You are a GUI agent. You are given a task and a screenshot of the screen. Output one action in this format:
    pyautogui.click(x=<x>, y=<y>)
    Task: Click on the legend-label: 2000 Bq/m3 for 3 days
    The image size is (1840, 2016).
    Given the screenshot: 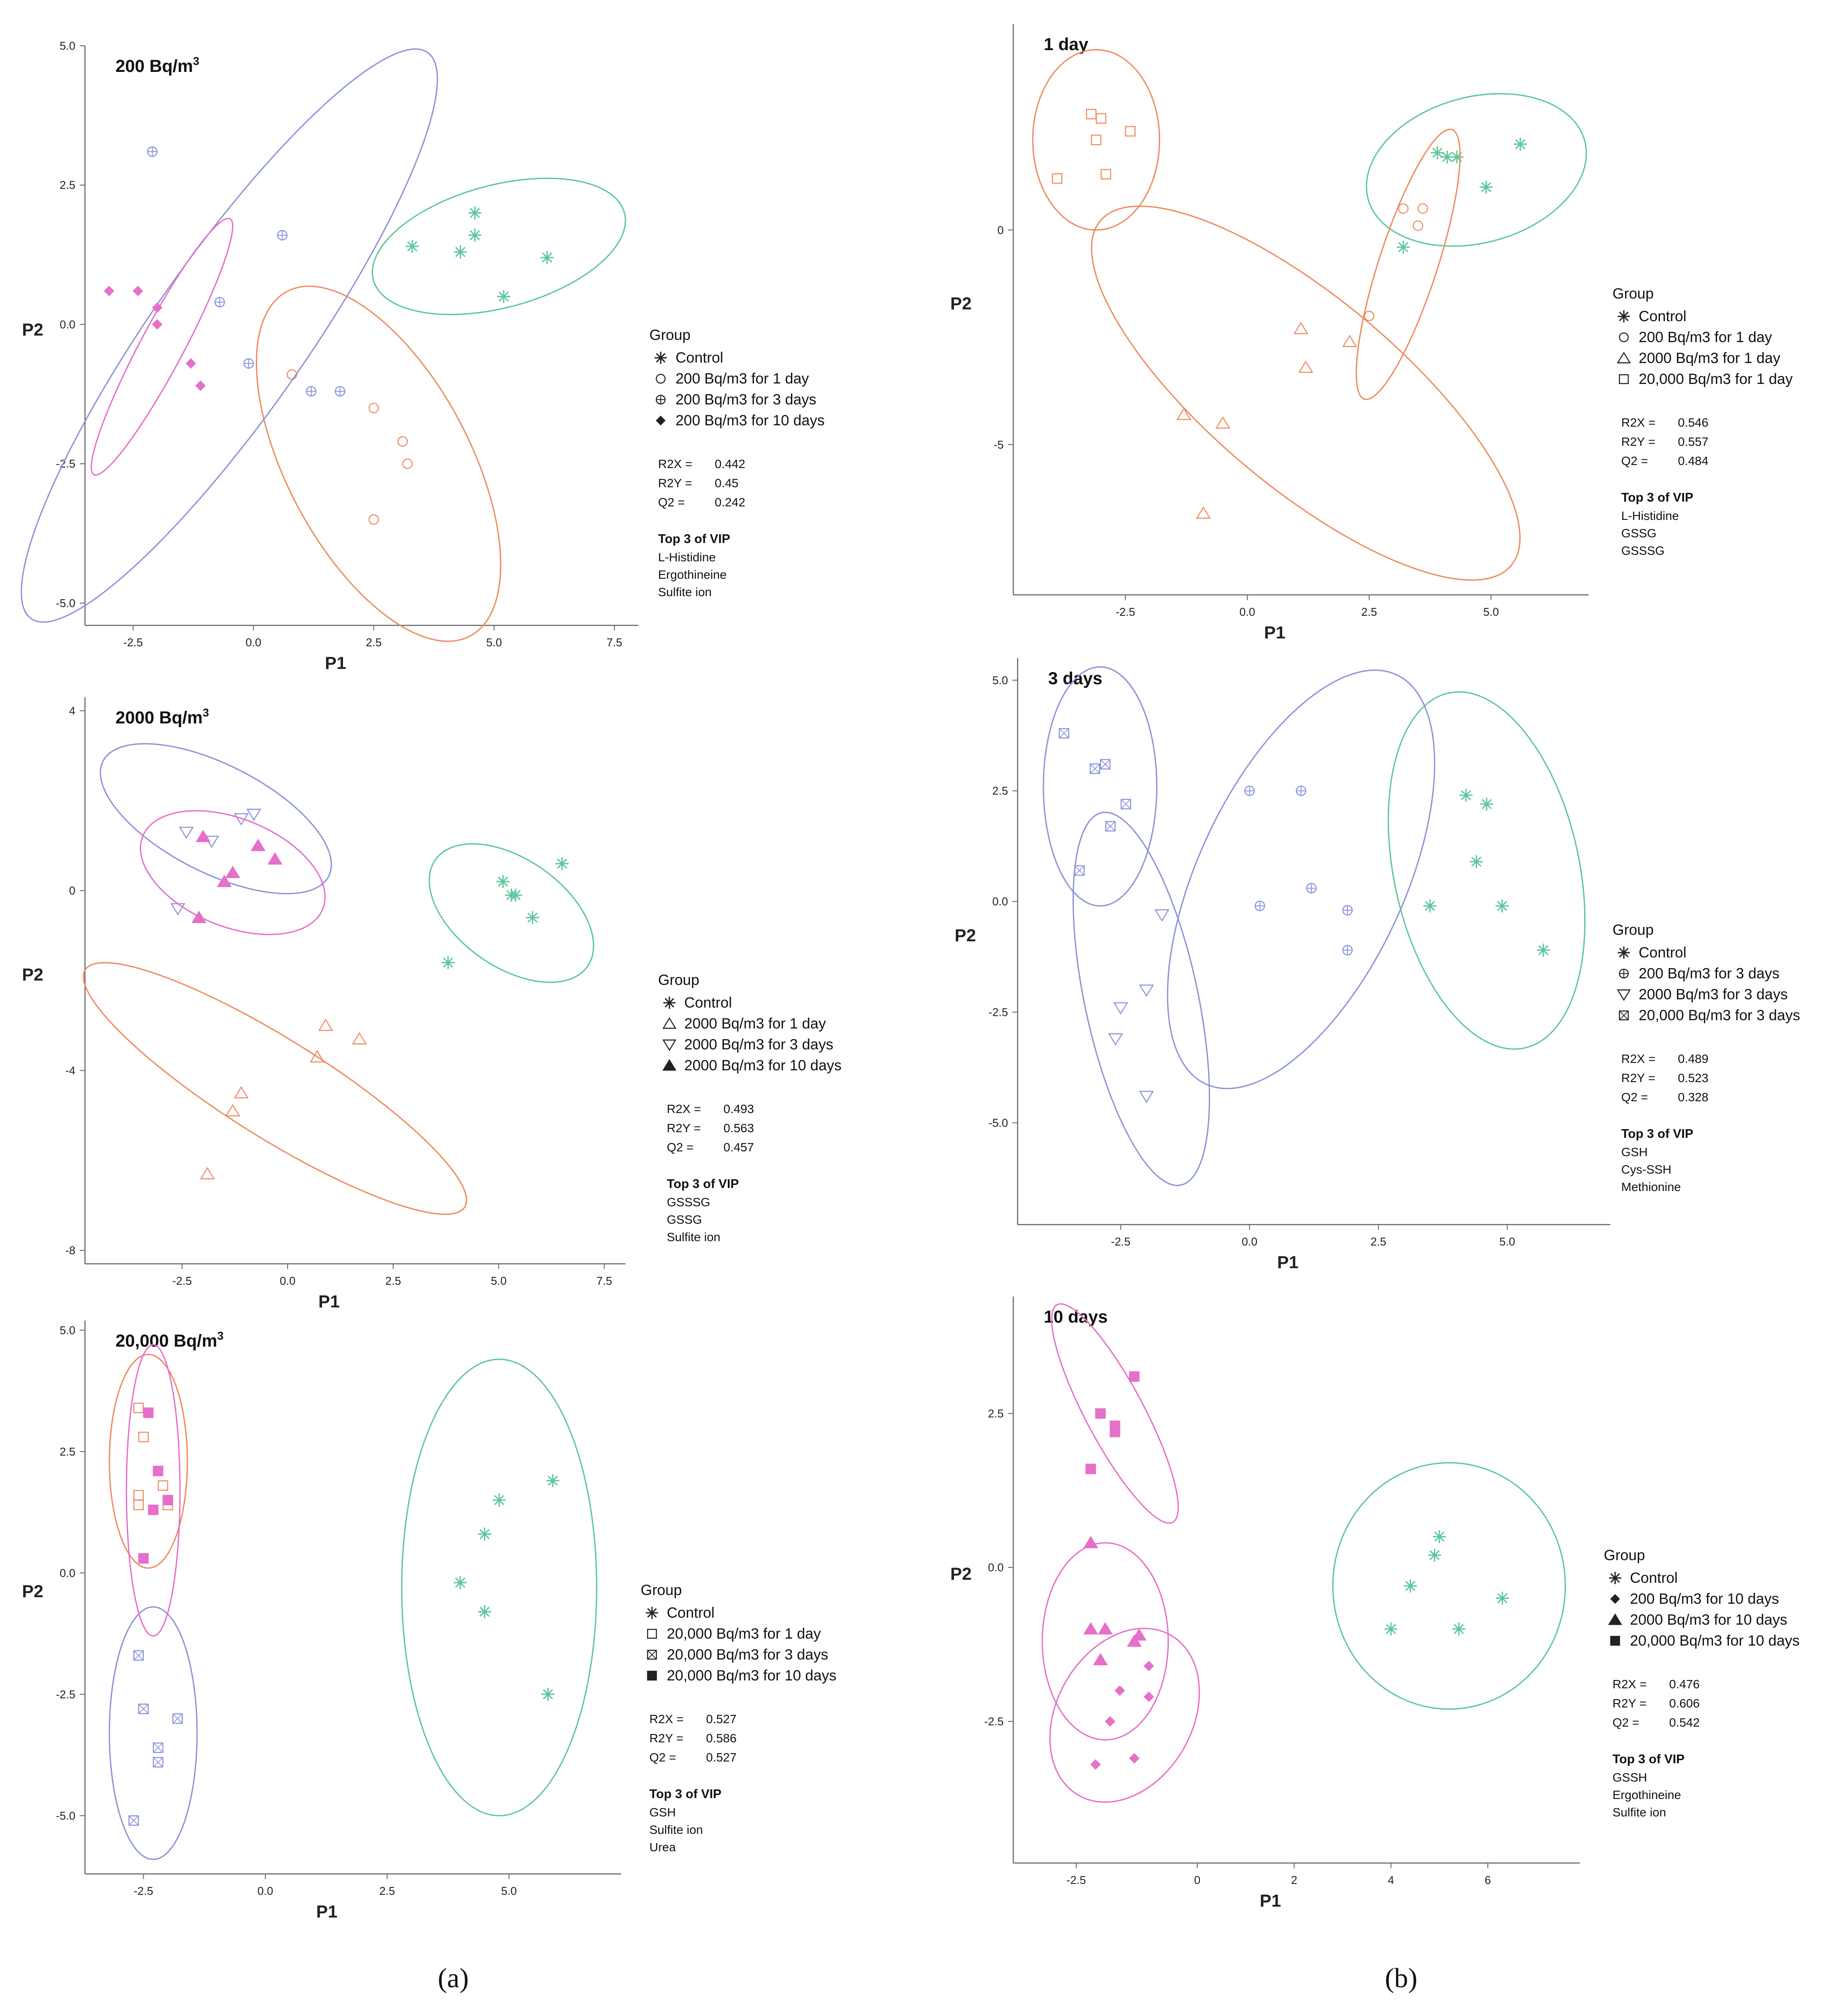 What is the action you would take?
    pyautogui.click(x=759, y=1044)
    